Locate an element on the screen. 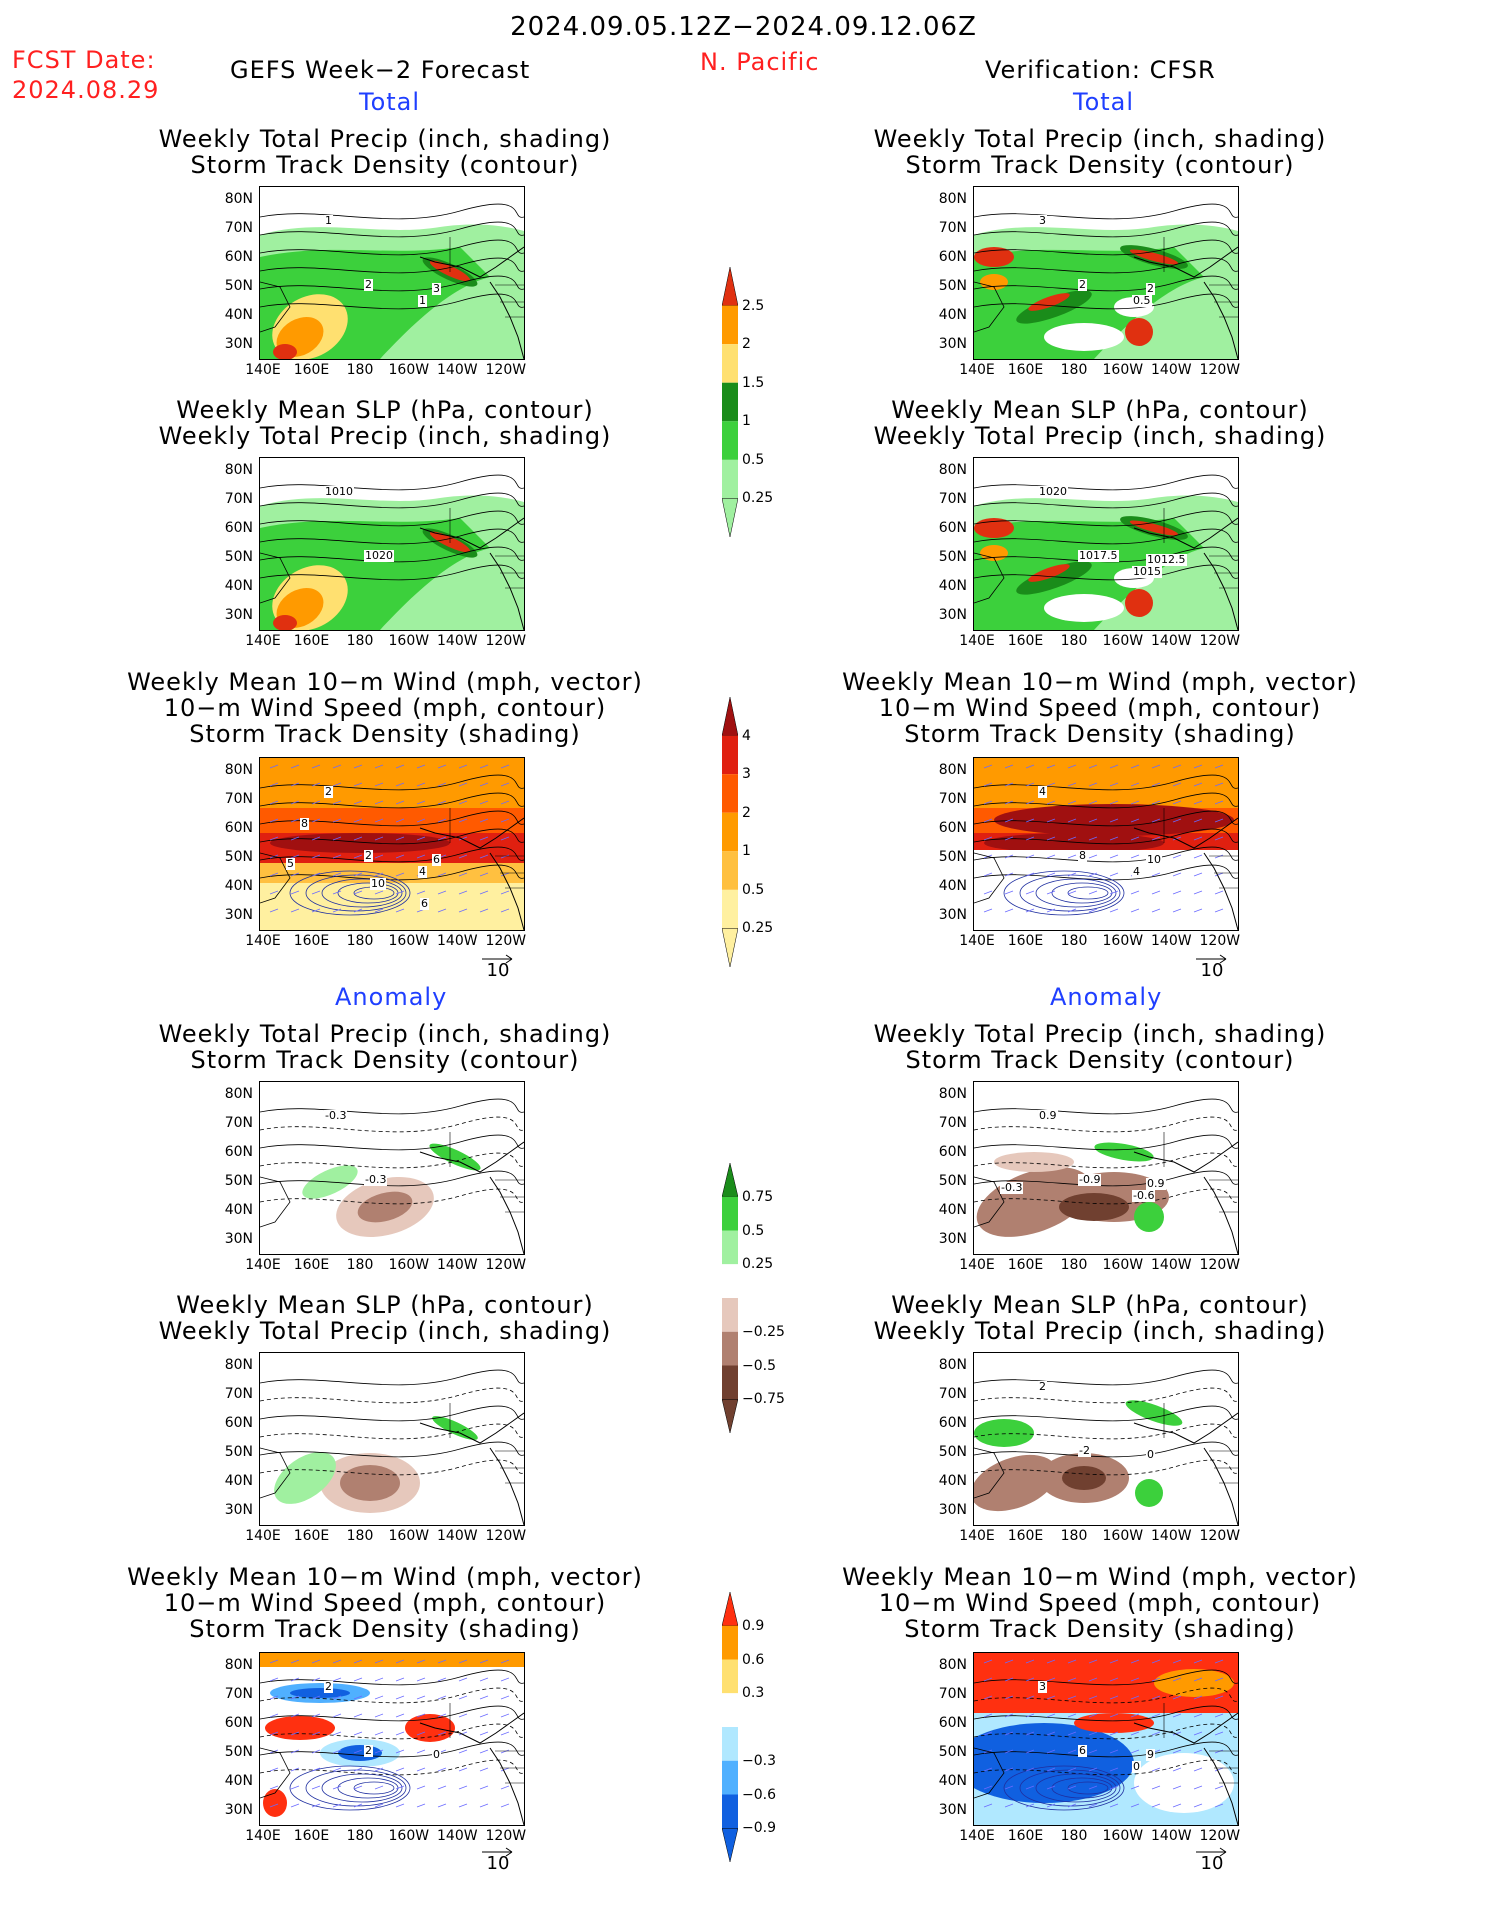  contour-label: 1 is located at coordinates (328, 220).